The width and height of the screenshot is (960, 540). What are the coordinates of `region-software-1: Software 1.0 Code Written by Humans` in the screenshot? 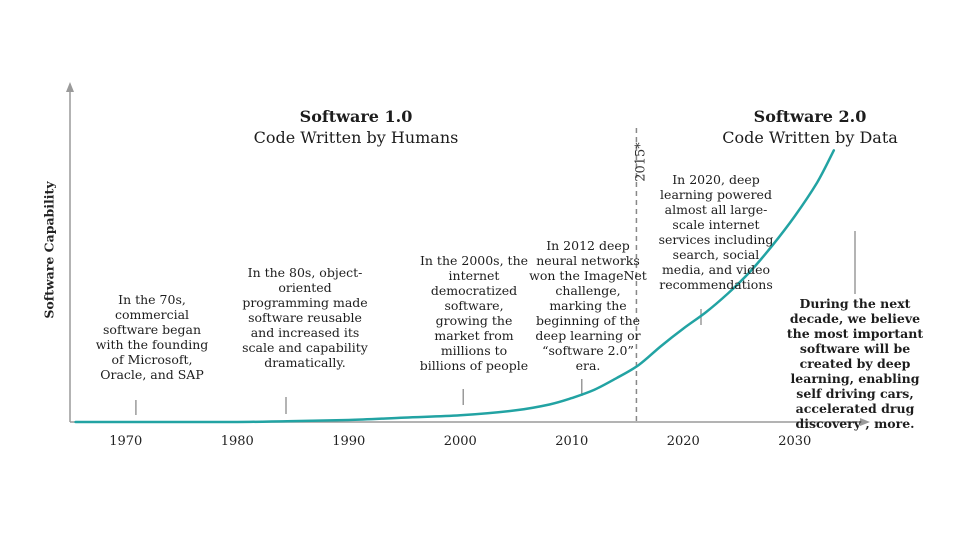 It's located at (356, 127).